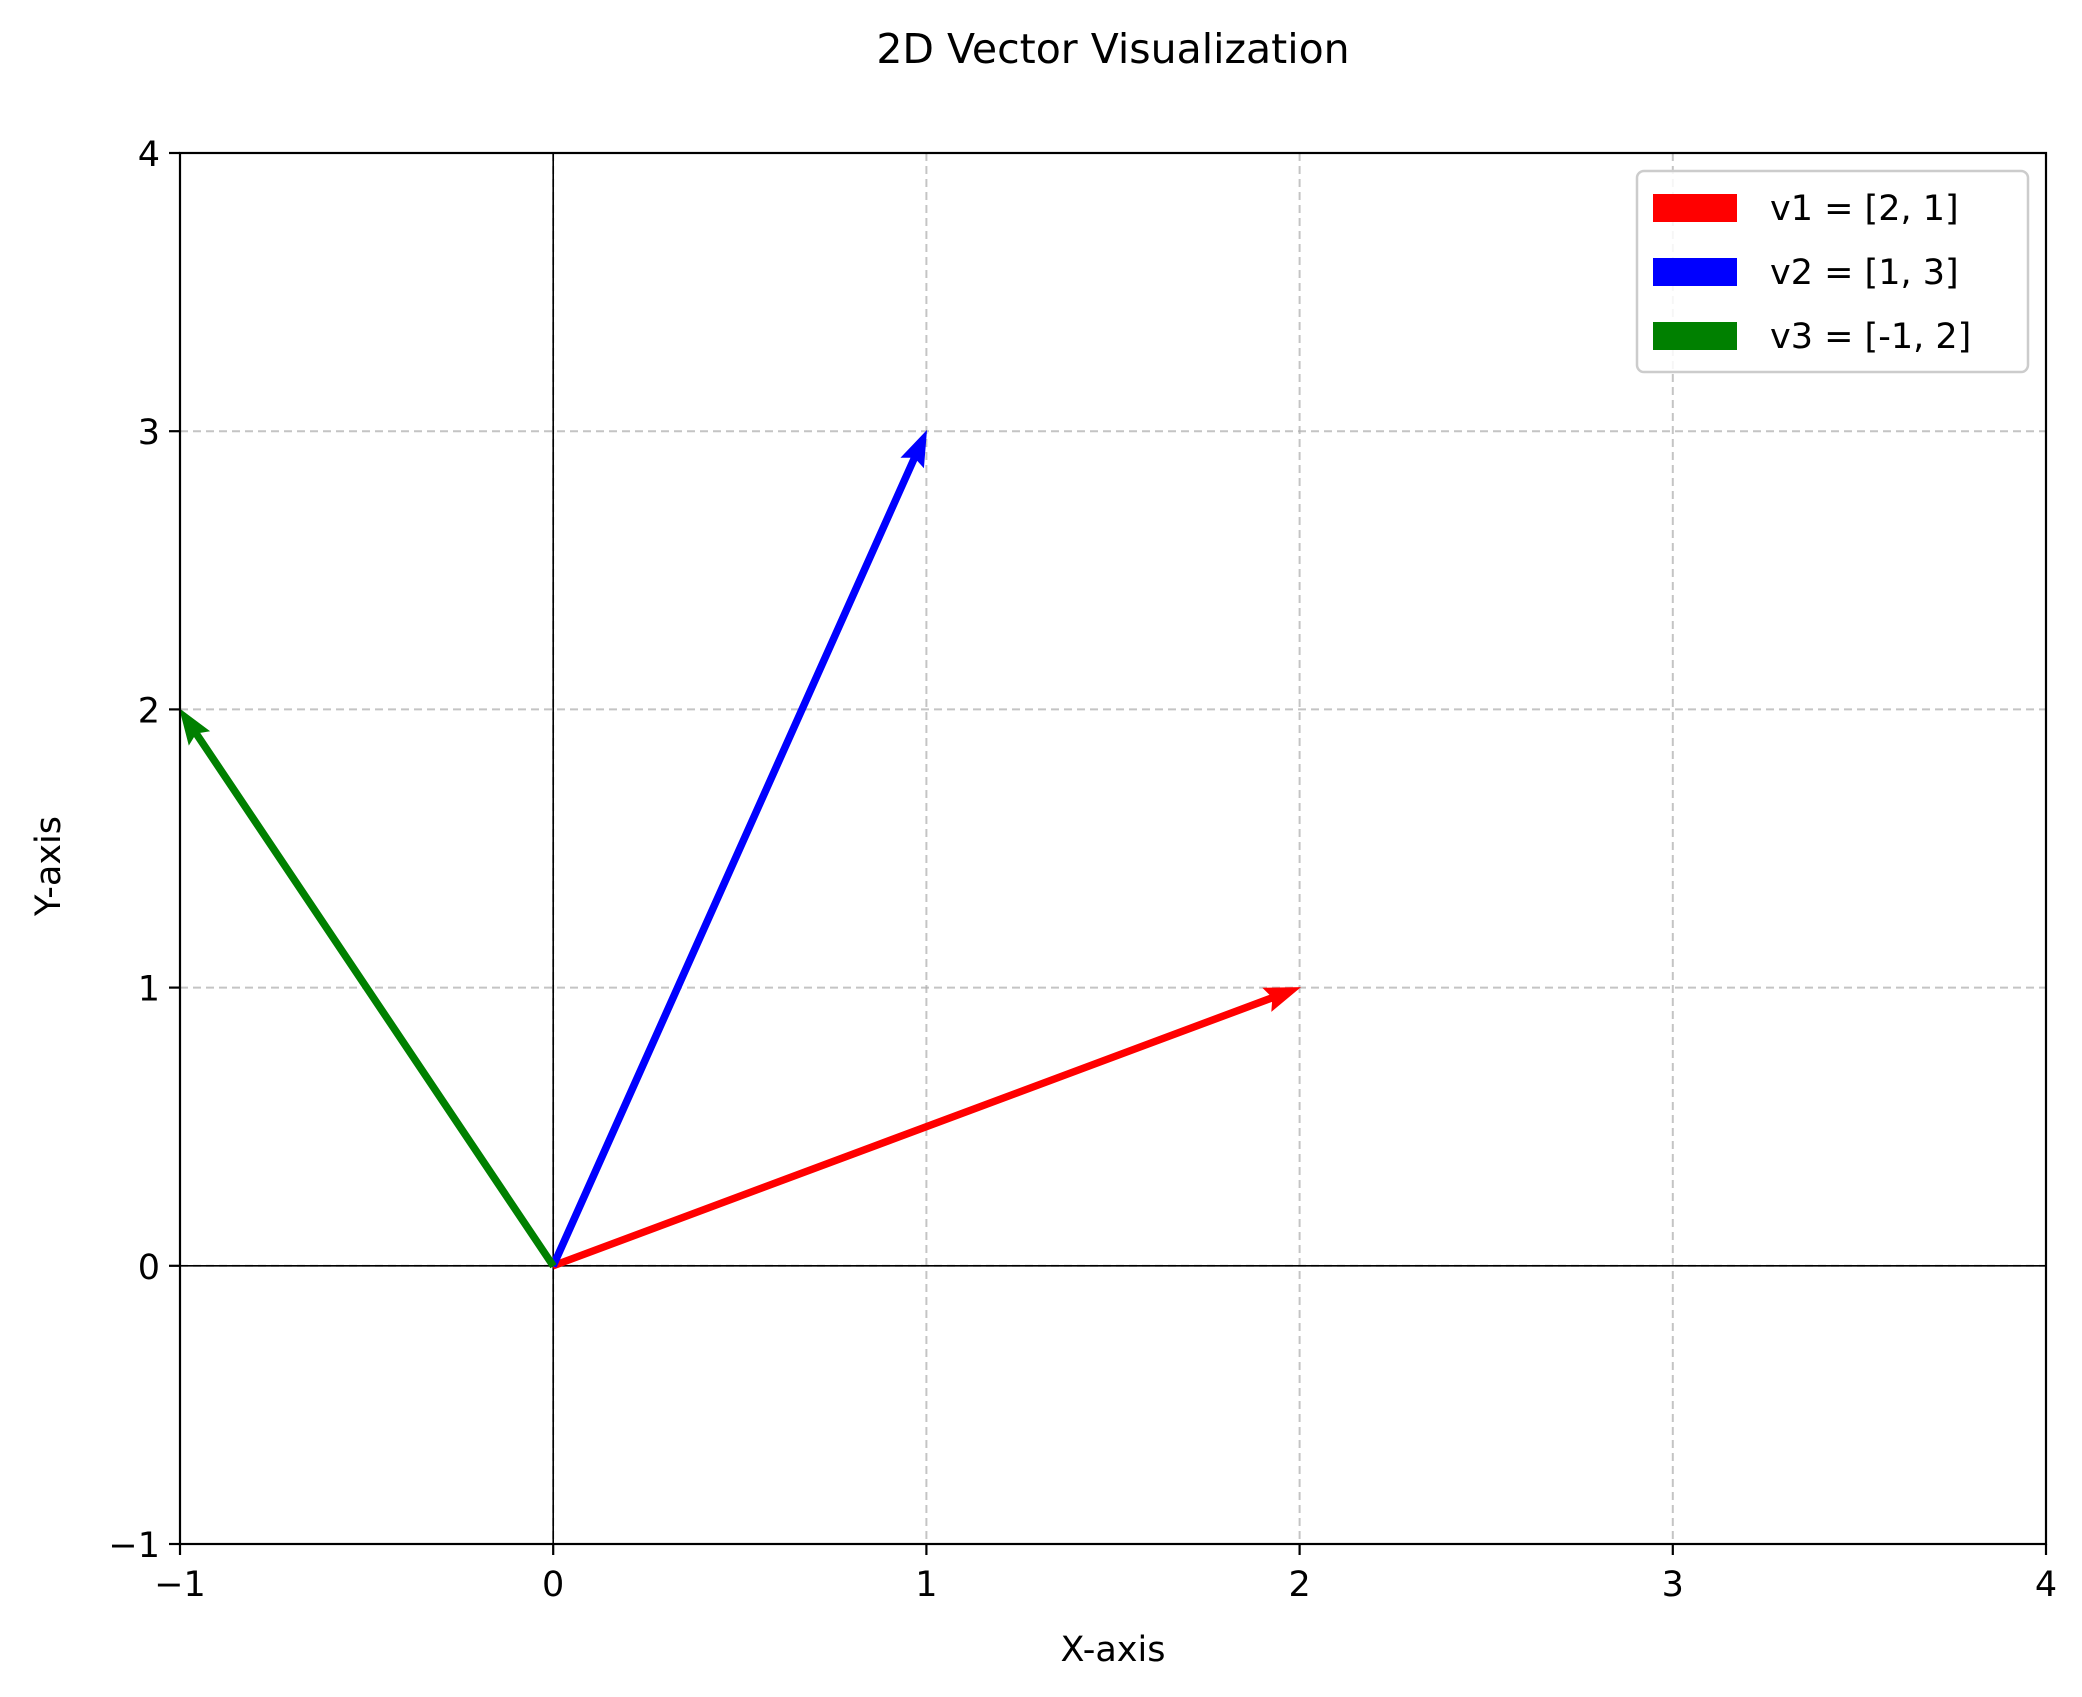 Image resolution: width=2082 pixels, height=1697 pixels. I want to click on y-tick-label-2: 1, so click(149, 990).